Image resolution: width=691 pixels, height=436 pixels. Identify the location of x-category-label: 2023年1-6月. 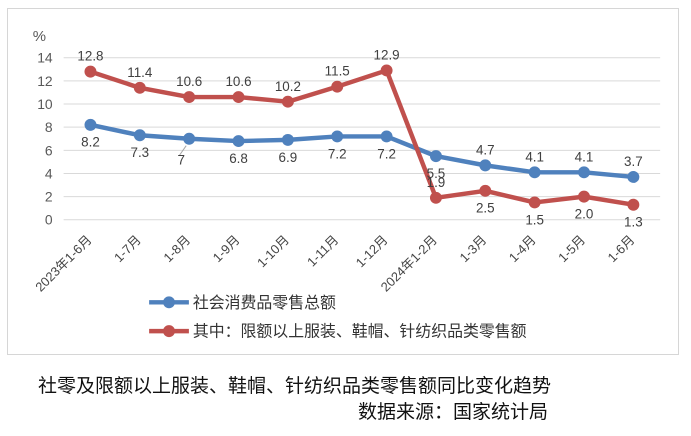
(63, 263).